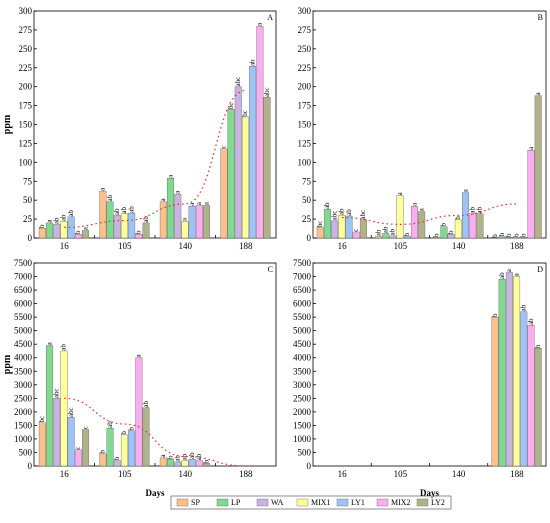  Describe the element at coordinates (302, 304) in the screenshot. I see `y-tick-label: 6000` at that location.